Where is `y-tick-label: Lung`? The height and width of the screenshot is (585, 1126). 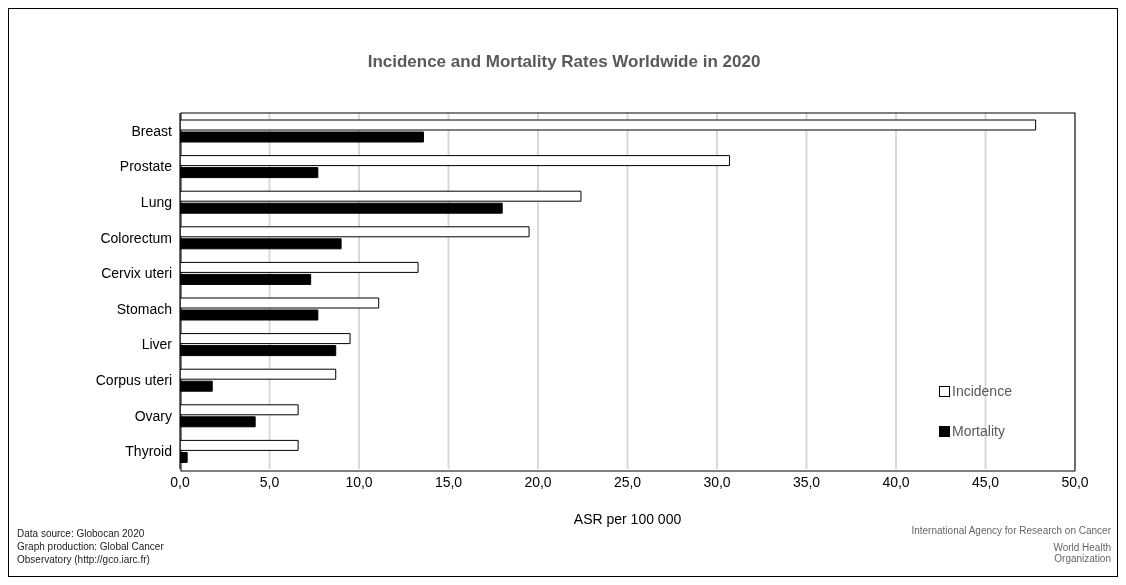 y-tick-label: Lung is located at coordinates (156, 201).